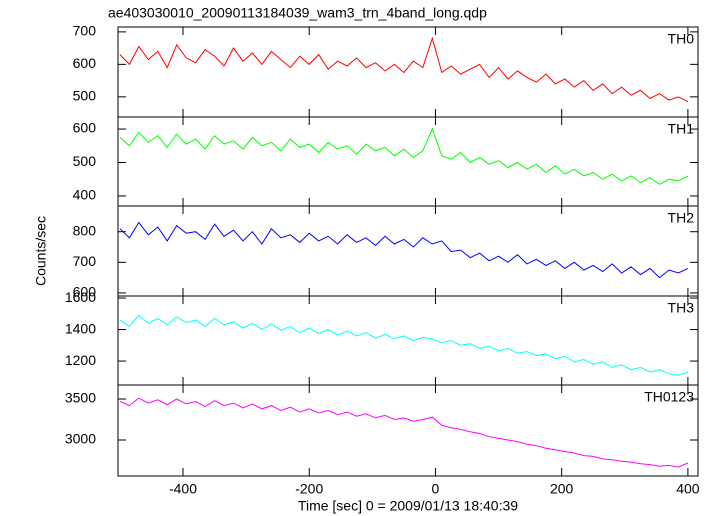  What do you see at coordinates (436, 489) in the screenshot?
I see `x-tick-label: 0` at bounding box center [436, 489].